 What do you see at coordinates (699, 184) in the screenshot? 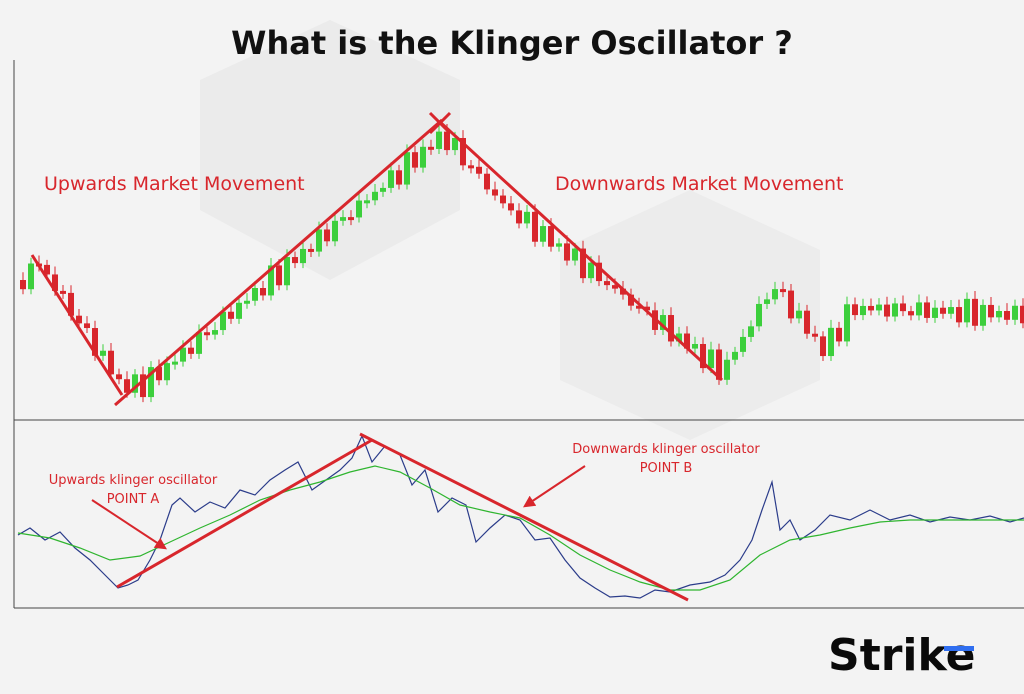
I see `label-down: Downwards Market Movement` at bounding box center [699, 184].